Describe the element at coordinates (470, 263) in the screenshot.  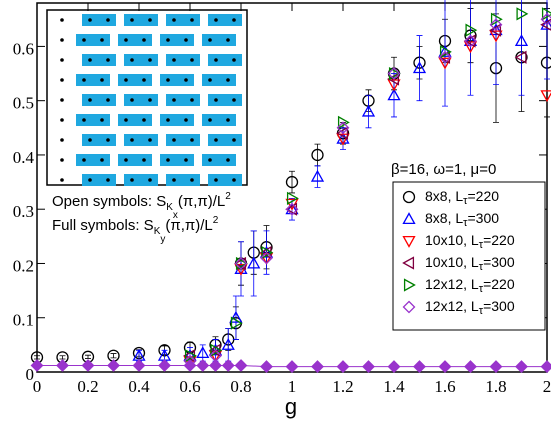
I see `legend-label: 10x10, Lτ=300` at that location.